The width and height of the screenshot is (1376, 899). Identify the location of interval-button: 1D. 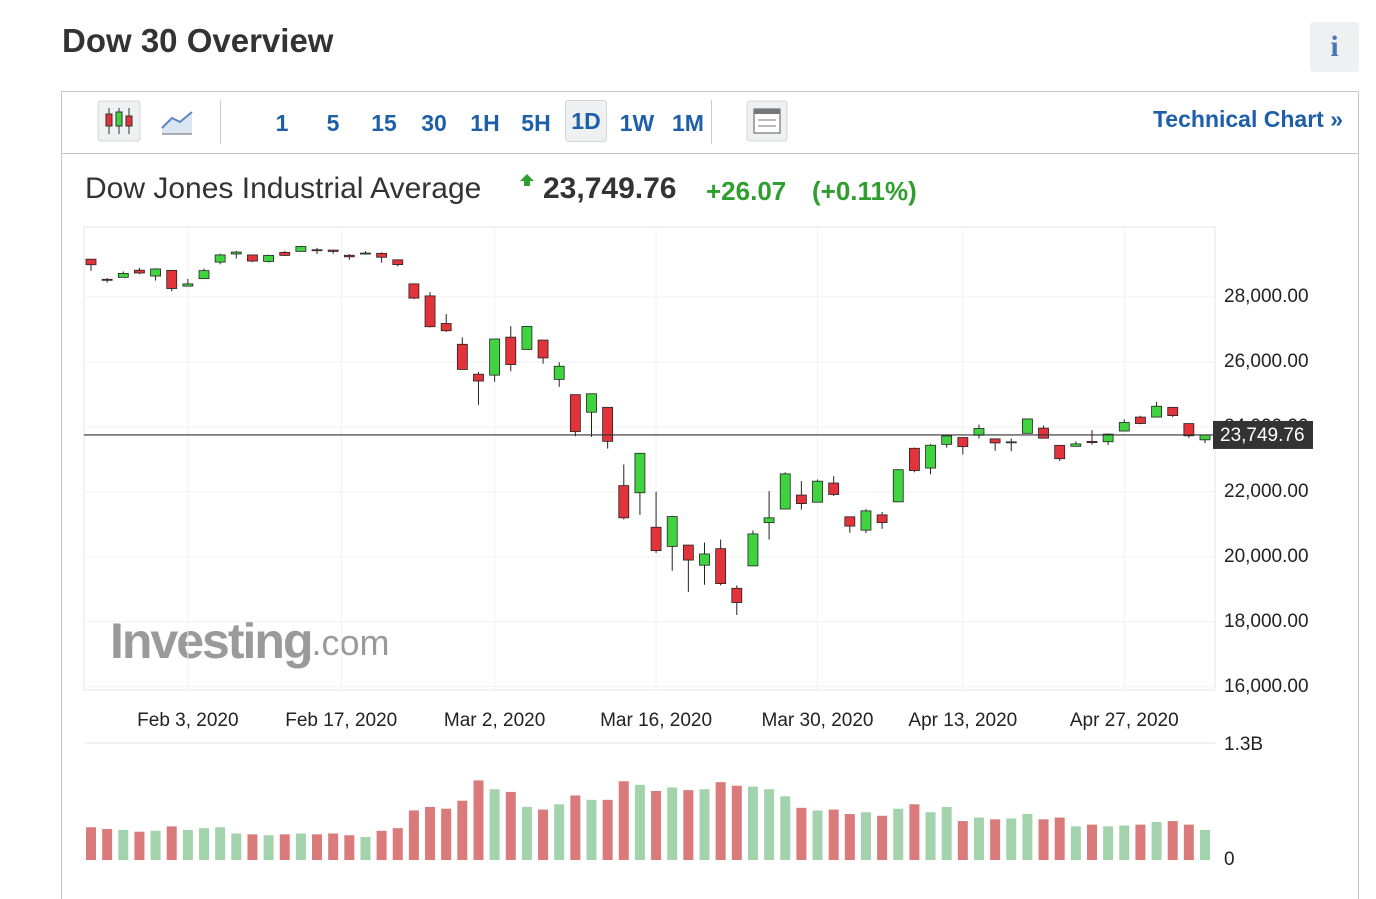
(586, 121).